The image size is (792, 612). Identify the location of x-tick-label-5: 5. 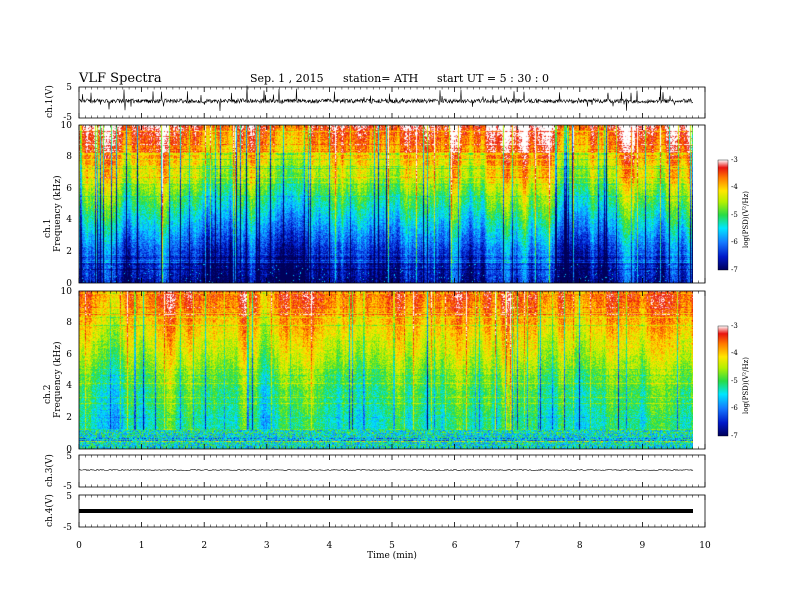
(392, 546).